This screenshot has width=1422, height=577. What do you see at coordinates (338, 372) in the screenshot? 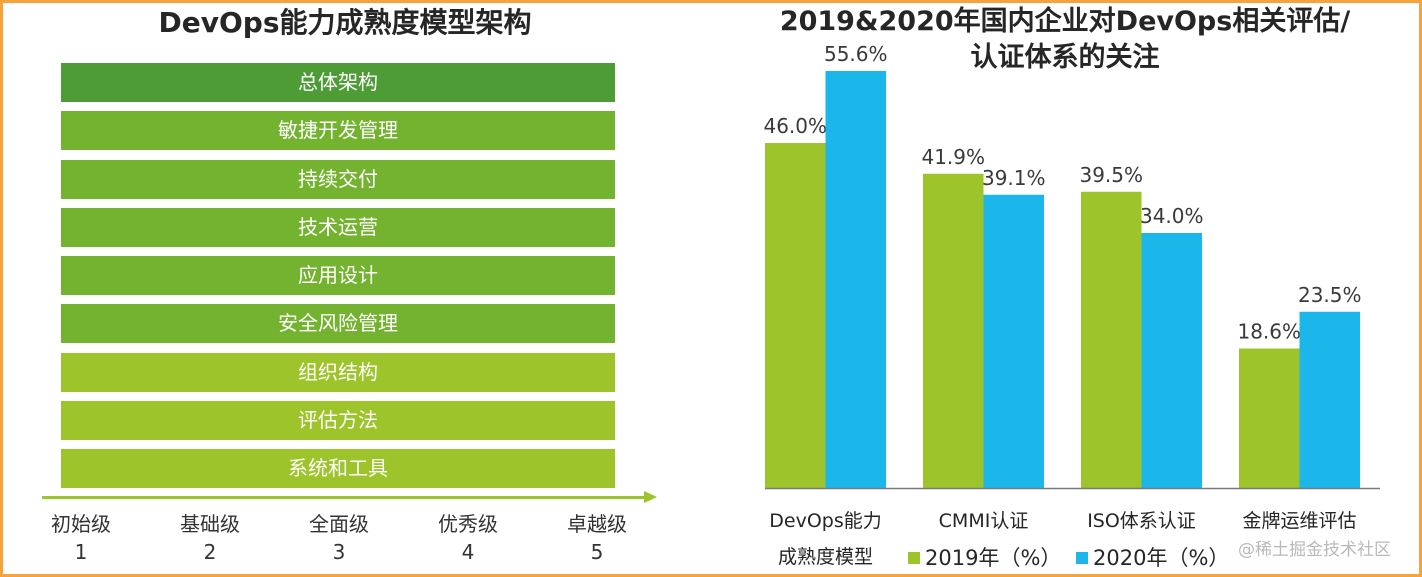
I see `maturity-layer: 组织结构` at bounding box center [338, 372].